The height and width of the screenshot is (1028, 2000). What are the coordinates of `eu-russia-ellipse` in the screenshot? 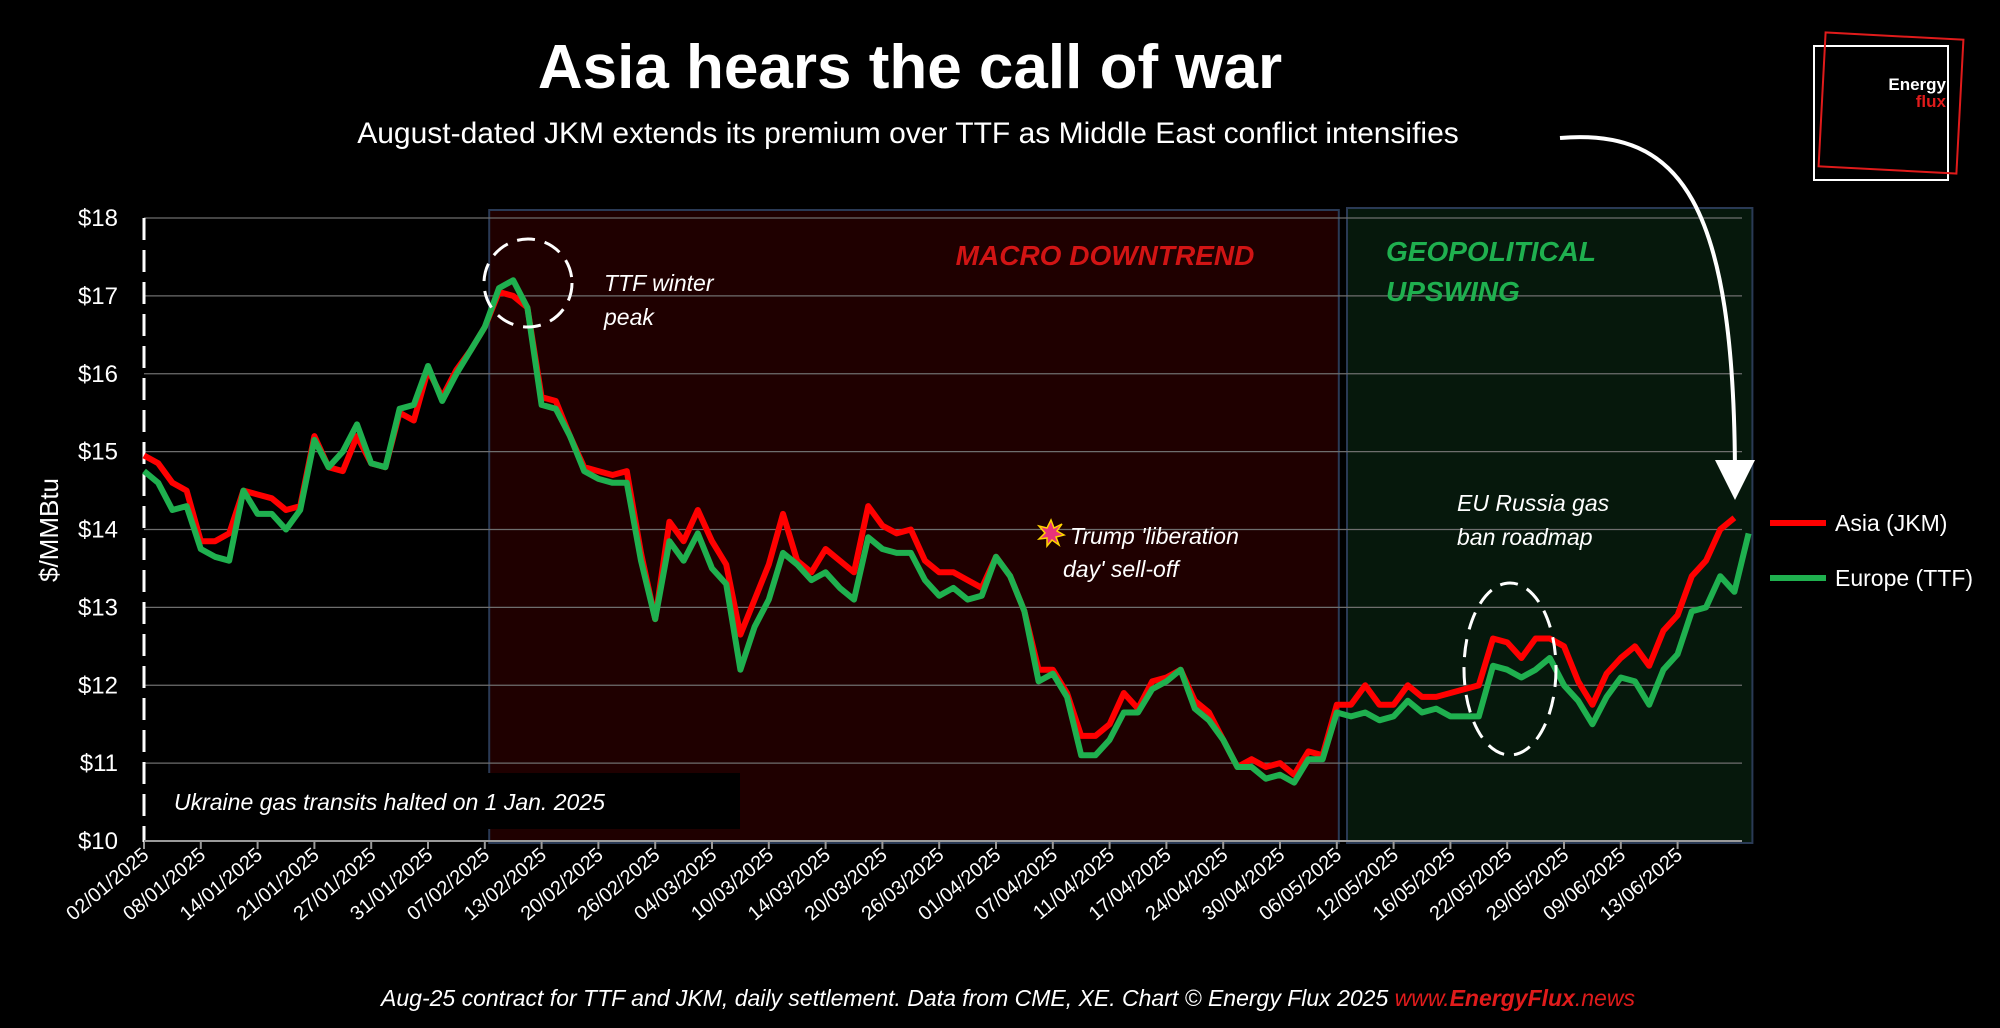 It's located at (1510, 669).